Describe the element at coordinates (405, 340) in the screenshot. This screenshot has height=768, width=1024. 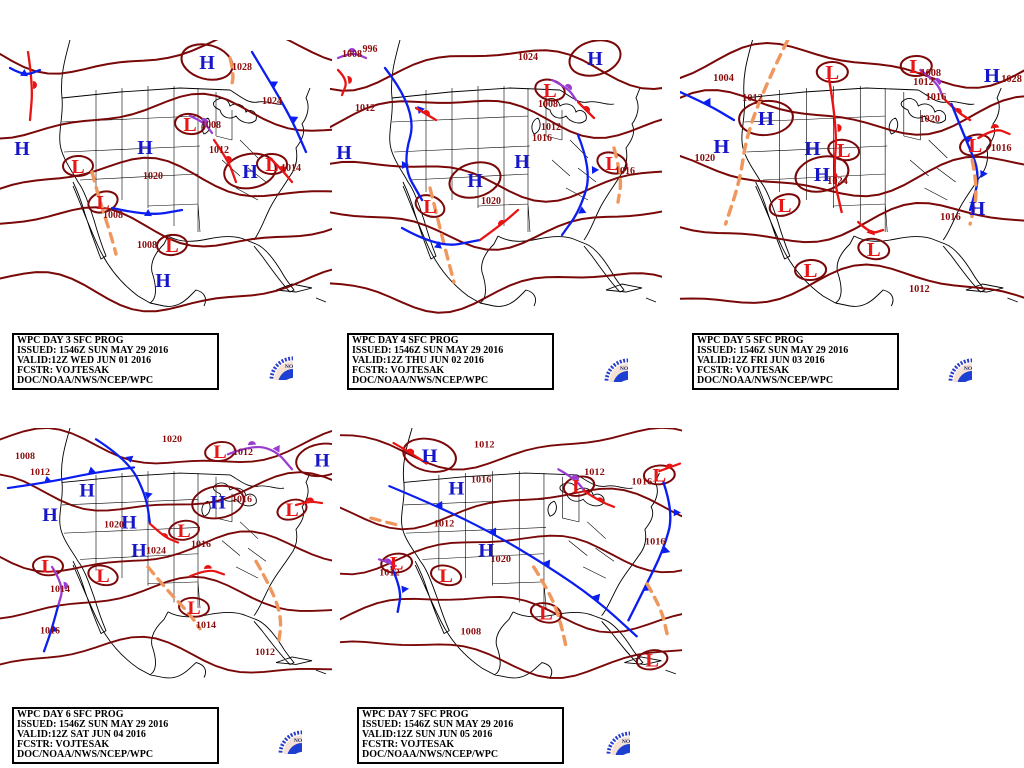
I see `caption-title: WPC DAY 4 SFC PROG` at that location.